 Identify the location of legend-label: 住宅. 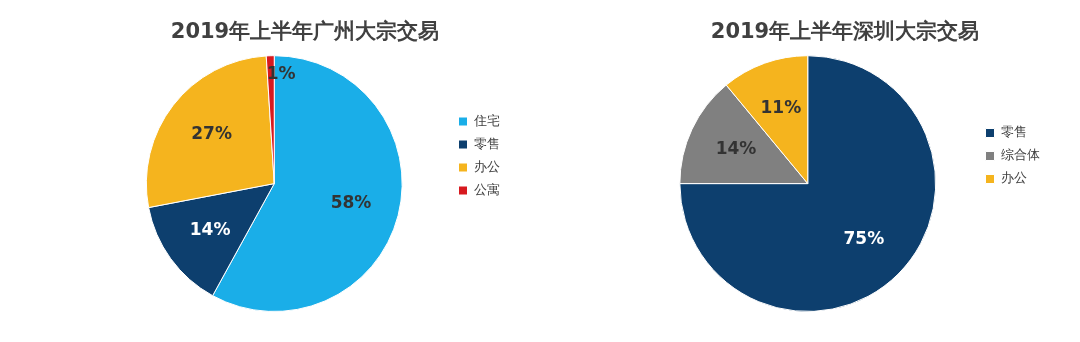
(486, 120).